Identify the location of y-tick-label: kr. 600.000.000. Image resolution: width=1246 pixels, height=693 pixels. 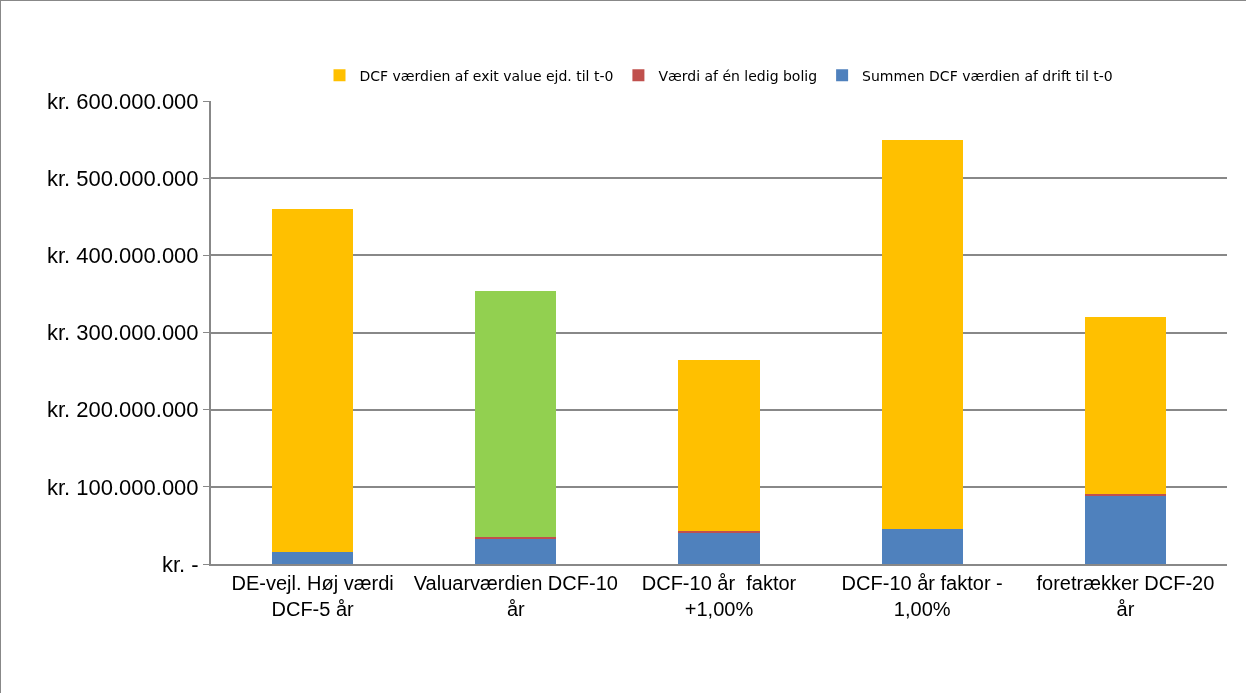
(122, 101).